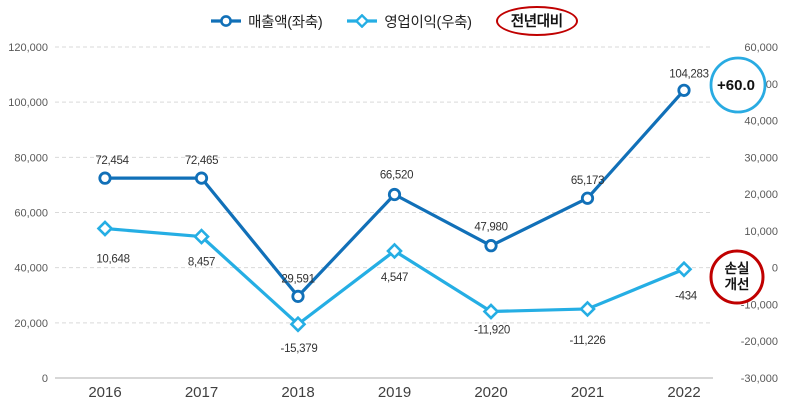 This screenshot has width=788, height=410. Describe the element at coordinates (396, 176) in the screenshot. I see `svg-text: 66,520` at that location.